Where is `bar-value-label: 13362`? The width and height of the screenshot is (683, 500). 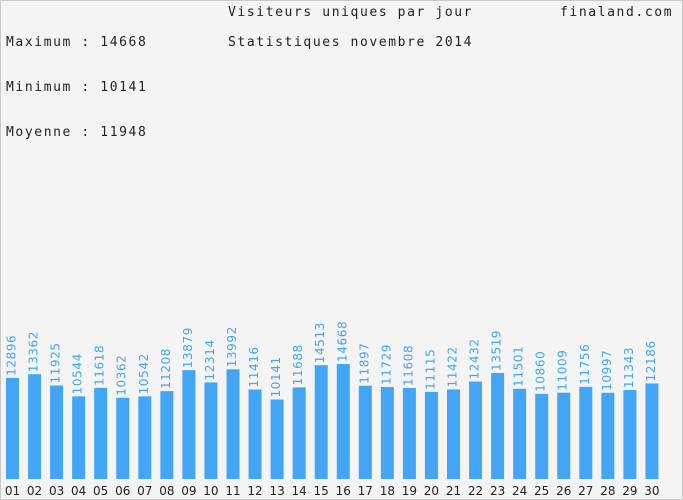 bar-value-label: 13362 is located at coordinates (34, 351).